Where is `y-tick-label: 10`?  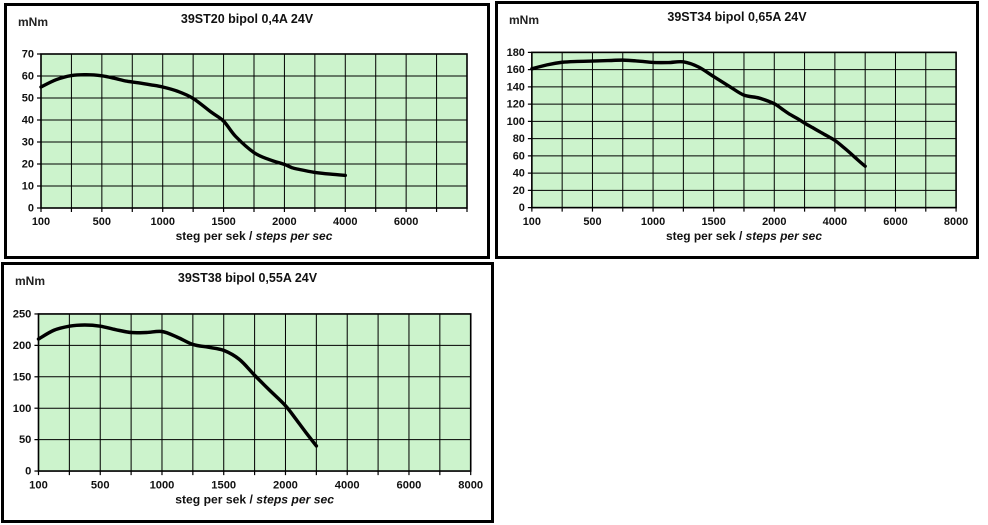 y-tick-label: 10 is located at coordinates (28, 187).